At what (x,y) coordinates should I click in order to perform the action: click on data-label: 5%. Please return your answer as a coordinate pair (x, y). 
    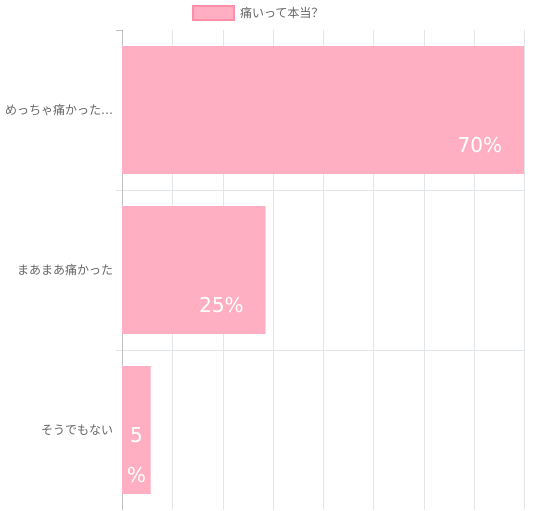
    Looking at the image, I should click on (136, 455).